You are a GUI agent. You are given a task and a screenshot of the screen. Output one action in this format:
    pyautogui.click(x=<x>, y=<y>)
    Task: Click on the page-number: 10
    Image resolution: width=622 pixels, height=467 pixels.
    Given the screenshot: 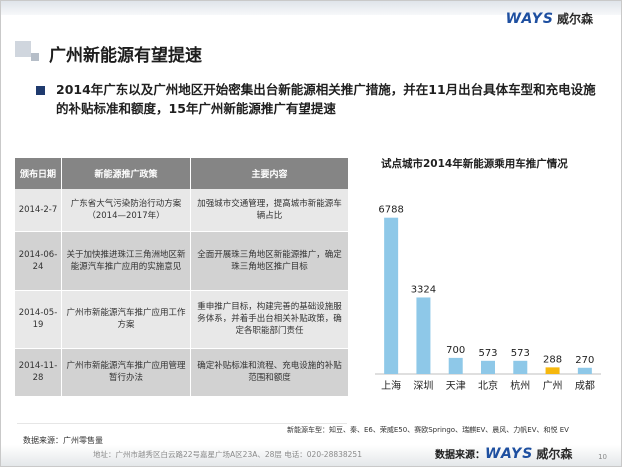 What is the action you would take?
    pyautogui.click(x=602, y=457)
    